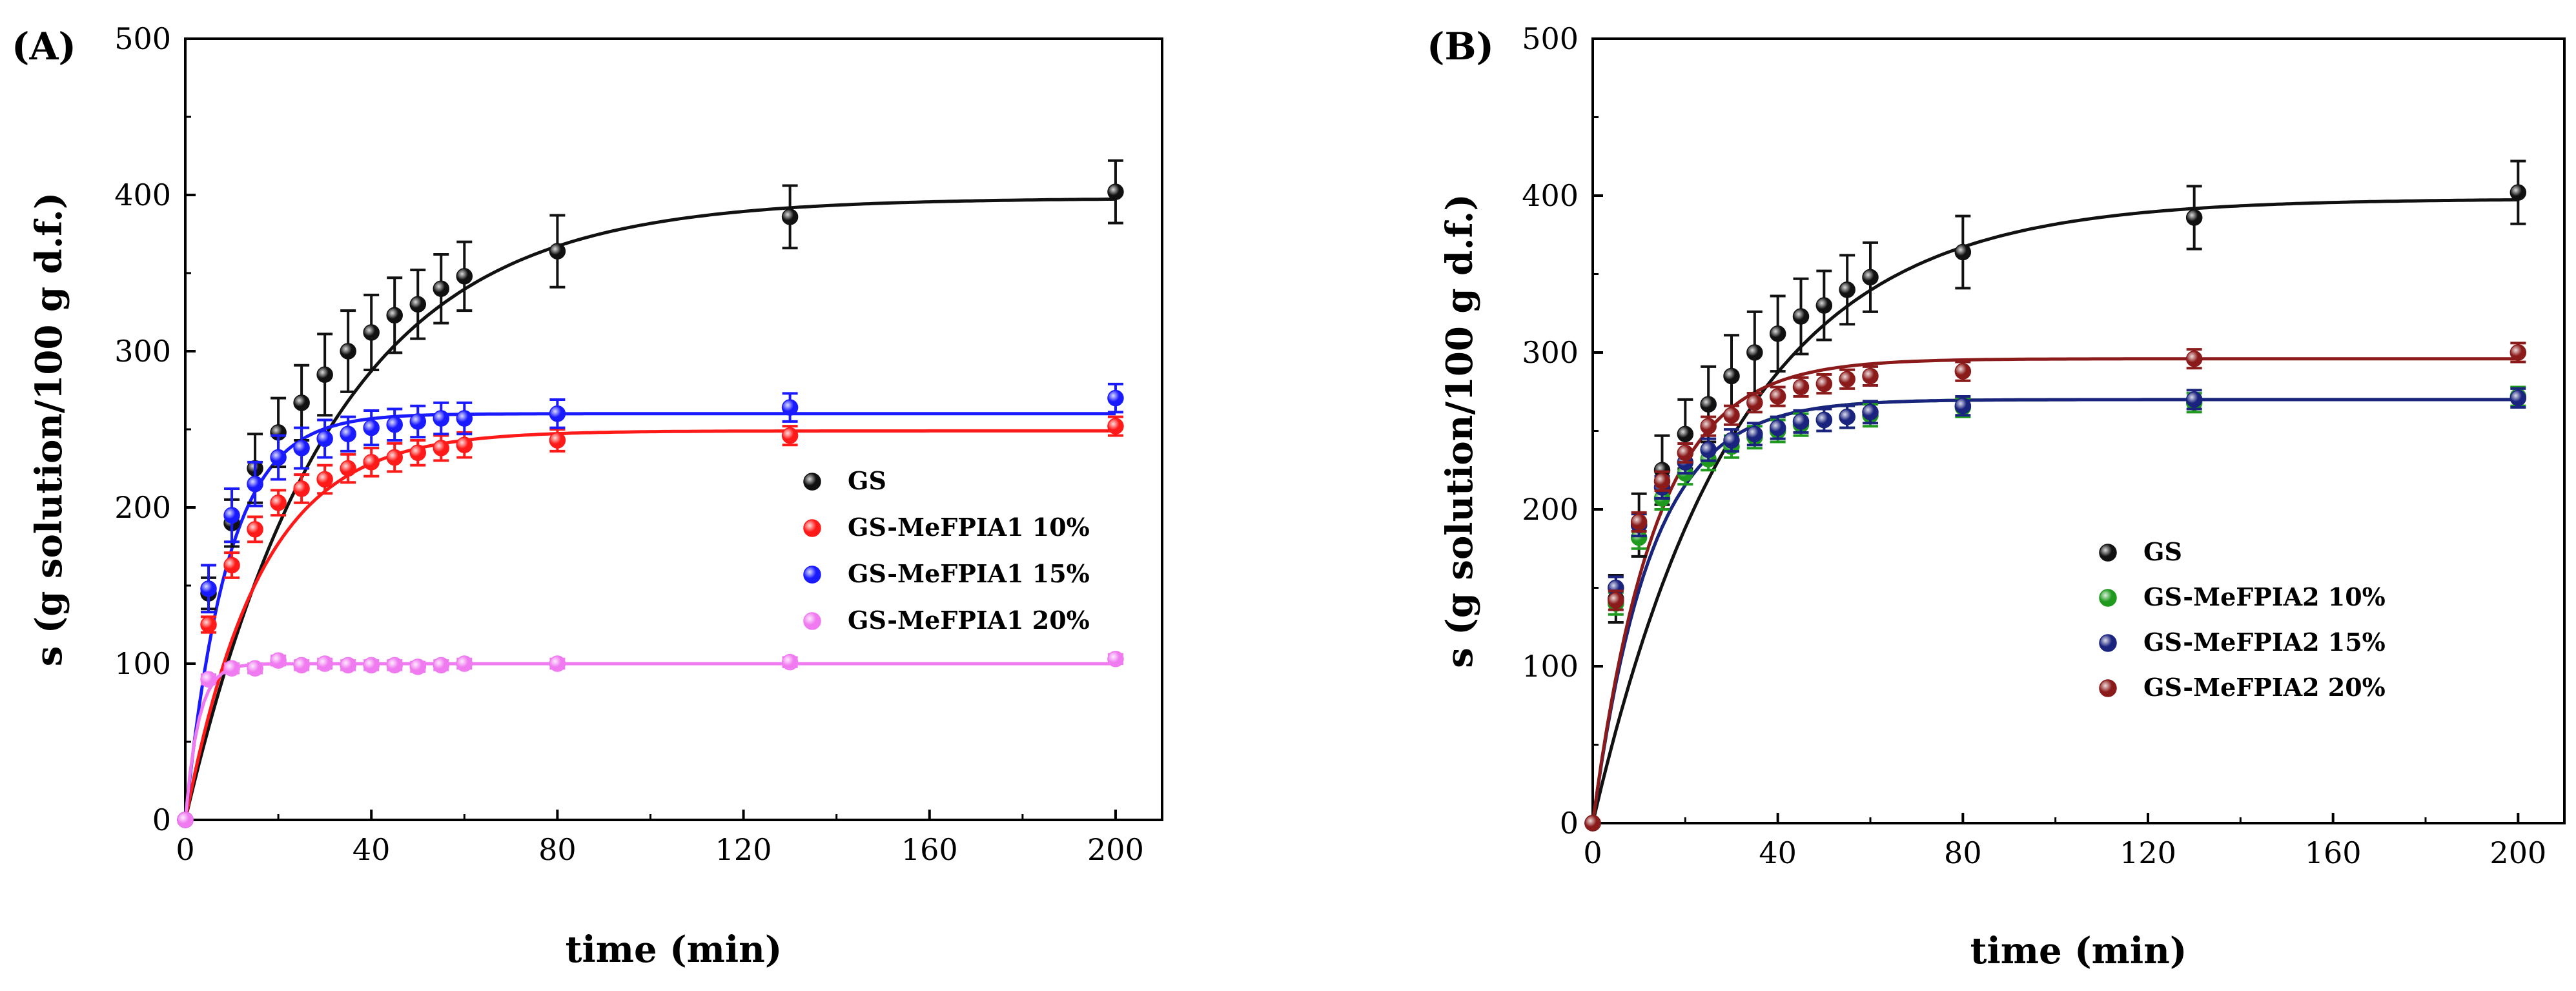 This screenshot has width=2576, height=991. What do you see at coordinates (49, 429) in the screenshot?
I see `y-axis-title: s (g solution/100 g d.f.)` at bounding box center [49, 429].